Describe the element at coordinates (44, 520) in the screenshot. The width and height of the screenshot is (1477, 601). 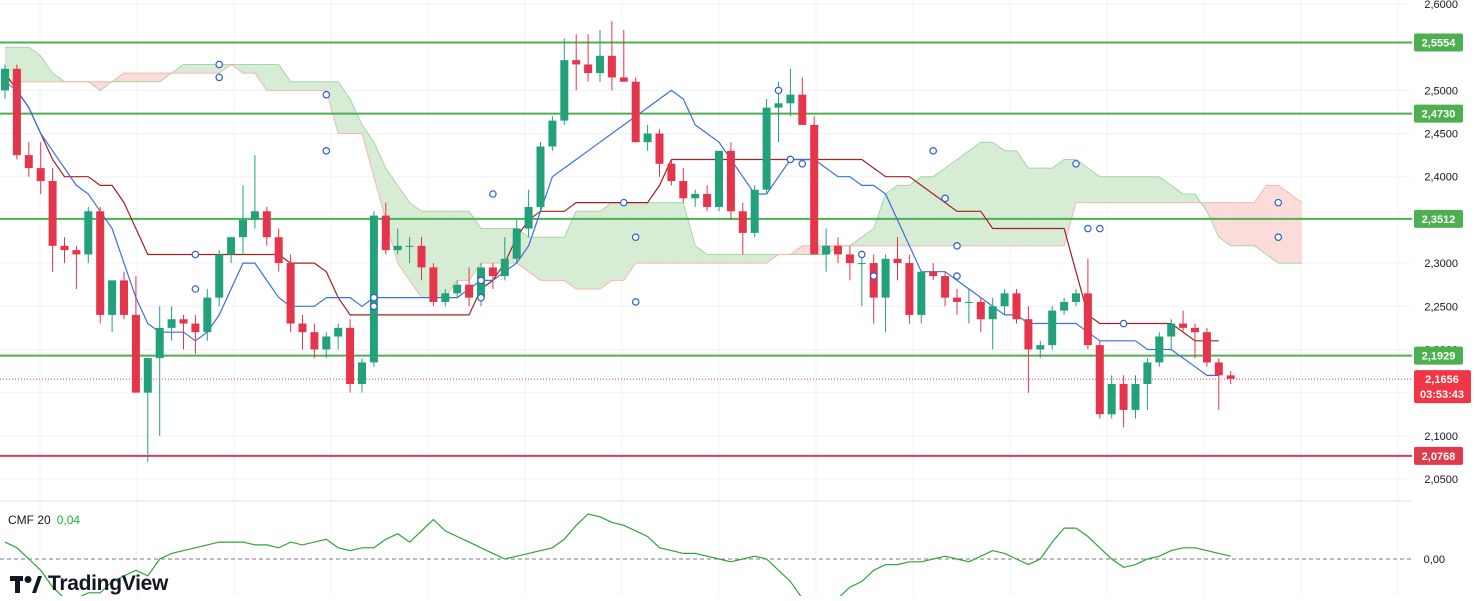
I see `cmf-indicator-label: CMF 20 0,04` at that location.